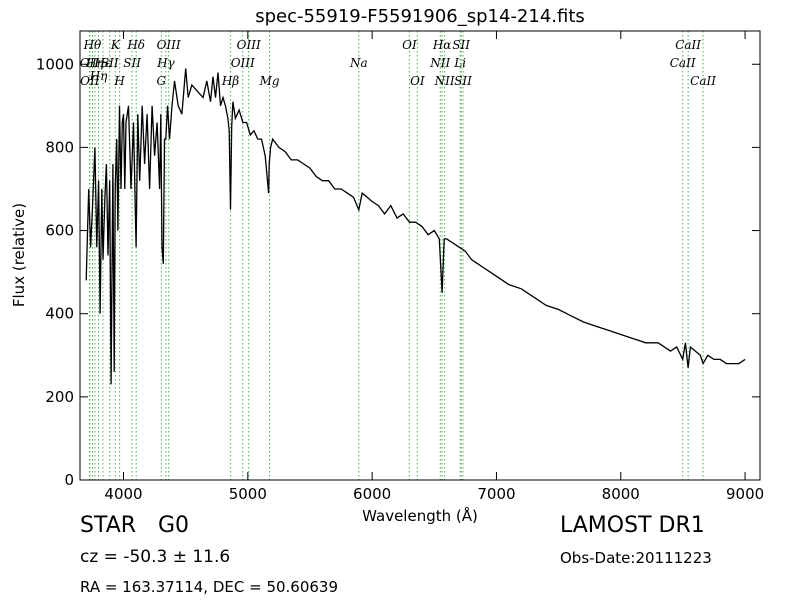 The image size is (800, 600). Describe the element at coordinates (135, 45) in the screenshot. I see `line-marker-label: Hδ` at that location.